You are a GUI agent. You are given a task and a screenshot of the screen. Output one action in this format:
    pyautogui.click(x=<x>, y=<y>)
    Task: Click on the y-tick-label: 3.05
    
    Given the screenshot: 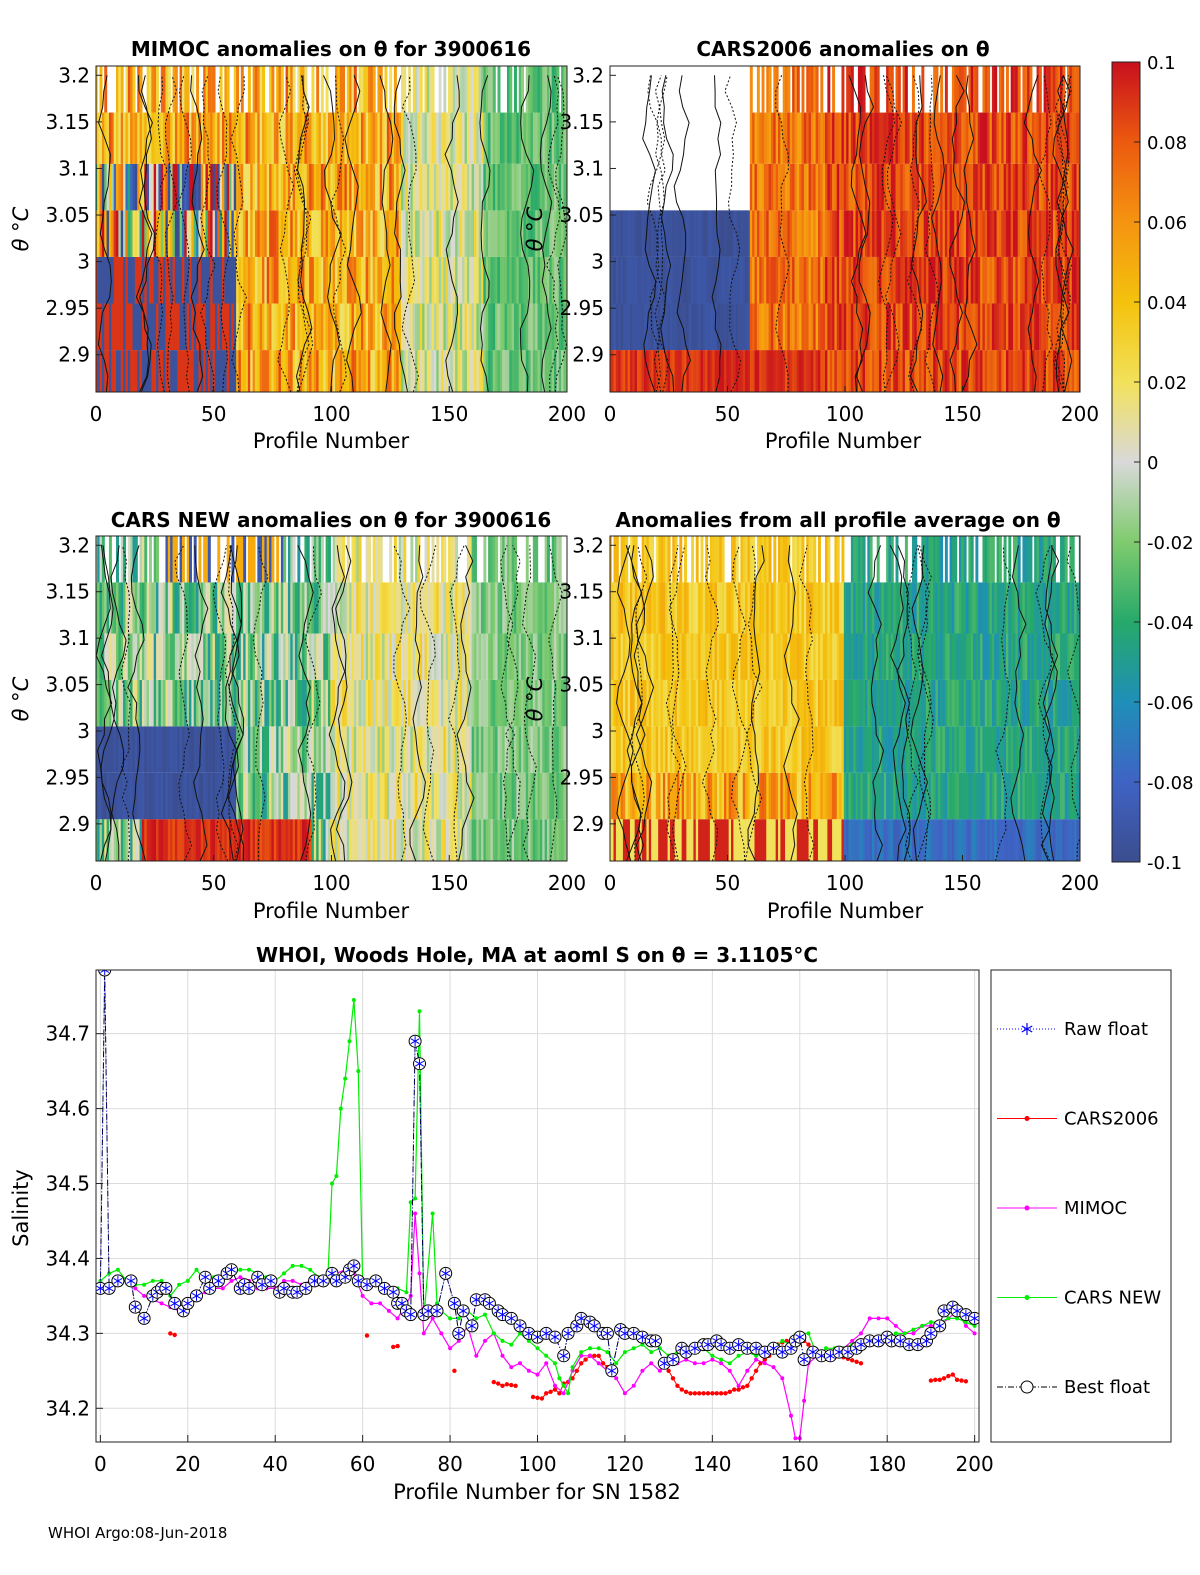 What is the action you would take?
    pyautogui.click(x=67, y=685)
    